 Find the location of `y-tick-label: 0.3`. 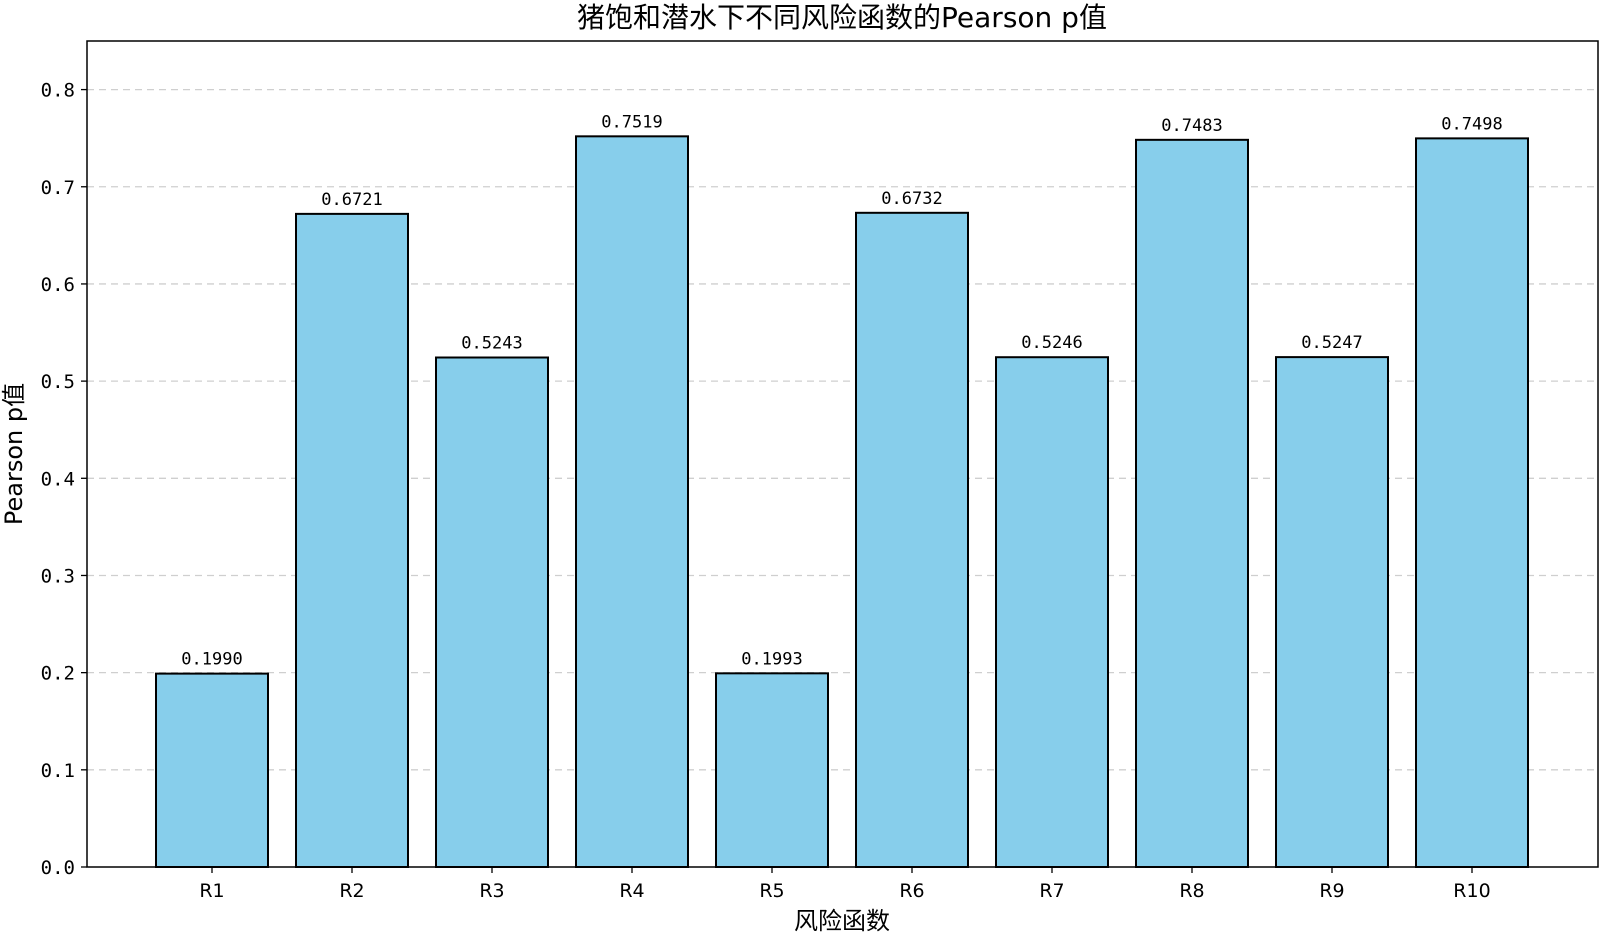

y-tick-label: 0.3 is located at coordinates (58, 576).